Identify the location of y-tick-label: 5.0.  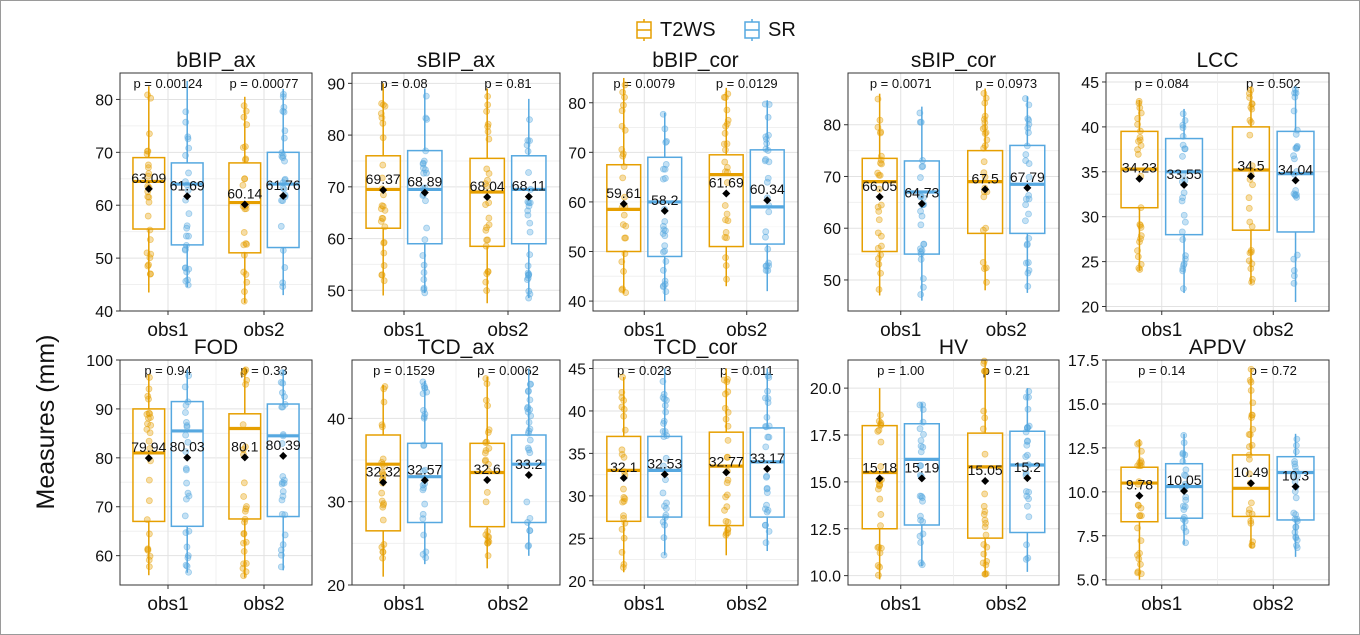
(1088, 581).